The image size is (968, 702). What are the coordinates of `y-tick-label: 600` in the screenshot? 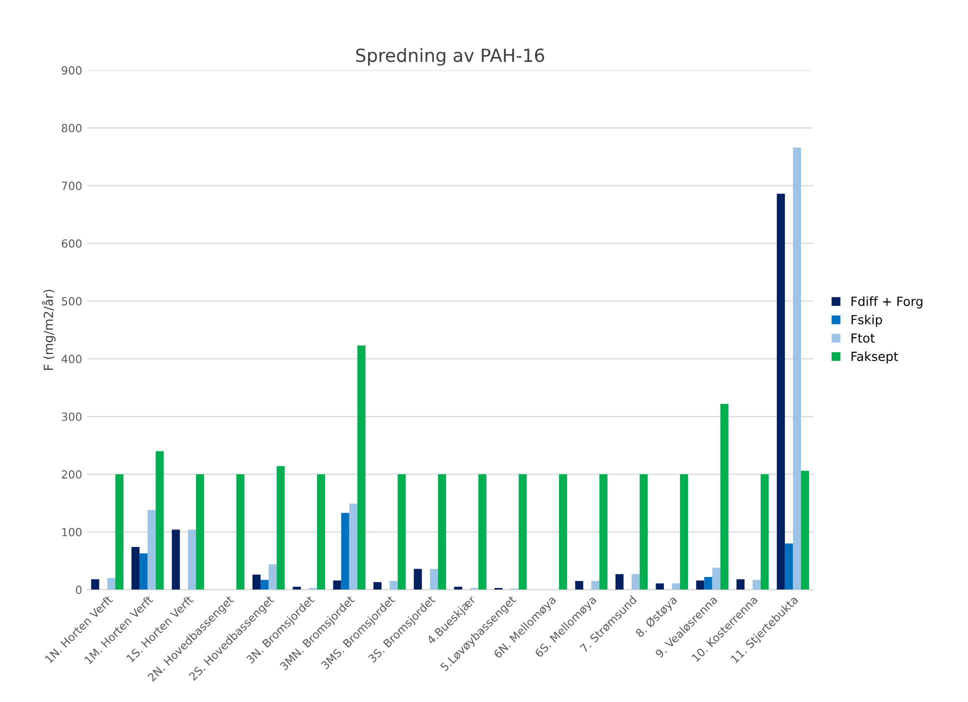 It's located at (72, 243).